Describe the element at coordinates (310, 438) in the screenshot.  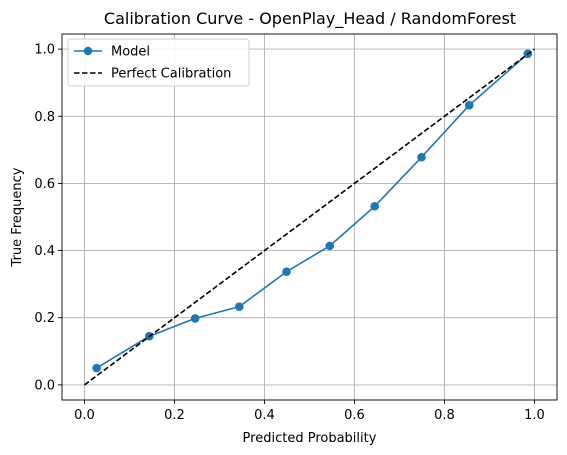
I see `x-axis-label: Predicted Probability` at that location.